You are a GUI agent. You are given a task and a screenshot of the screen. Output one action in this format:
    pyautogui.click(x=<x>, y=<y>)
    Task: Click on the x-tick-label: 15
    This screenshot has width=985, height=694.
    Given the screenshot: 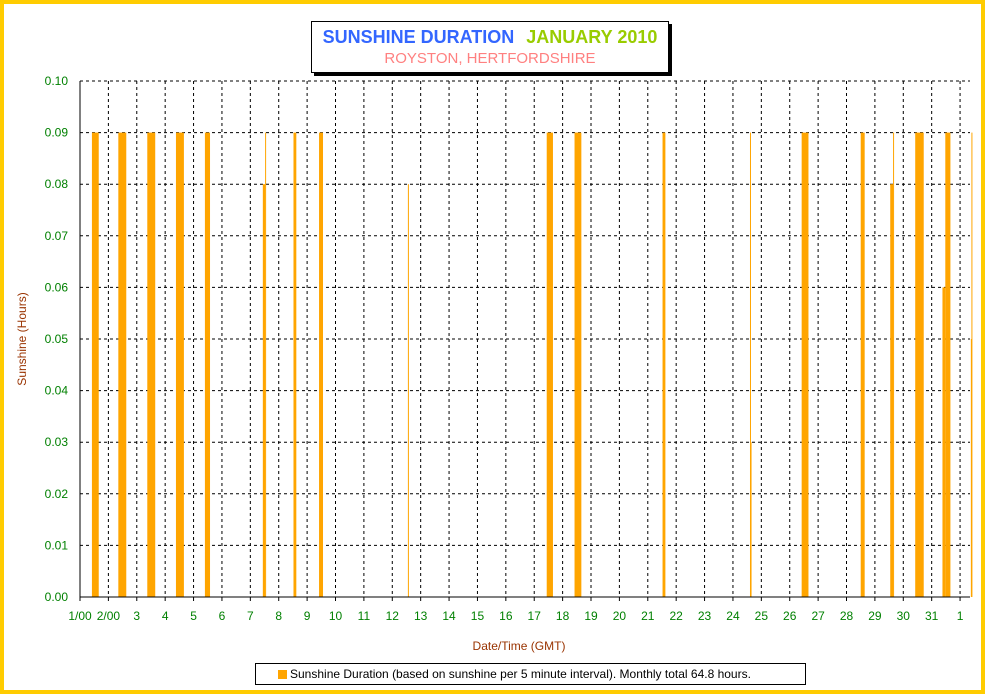 What is the action you would take?
    pyautogui.click(x=478, y=616)
    